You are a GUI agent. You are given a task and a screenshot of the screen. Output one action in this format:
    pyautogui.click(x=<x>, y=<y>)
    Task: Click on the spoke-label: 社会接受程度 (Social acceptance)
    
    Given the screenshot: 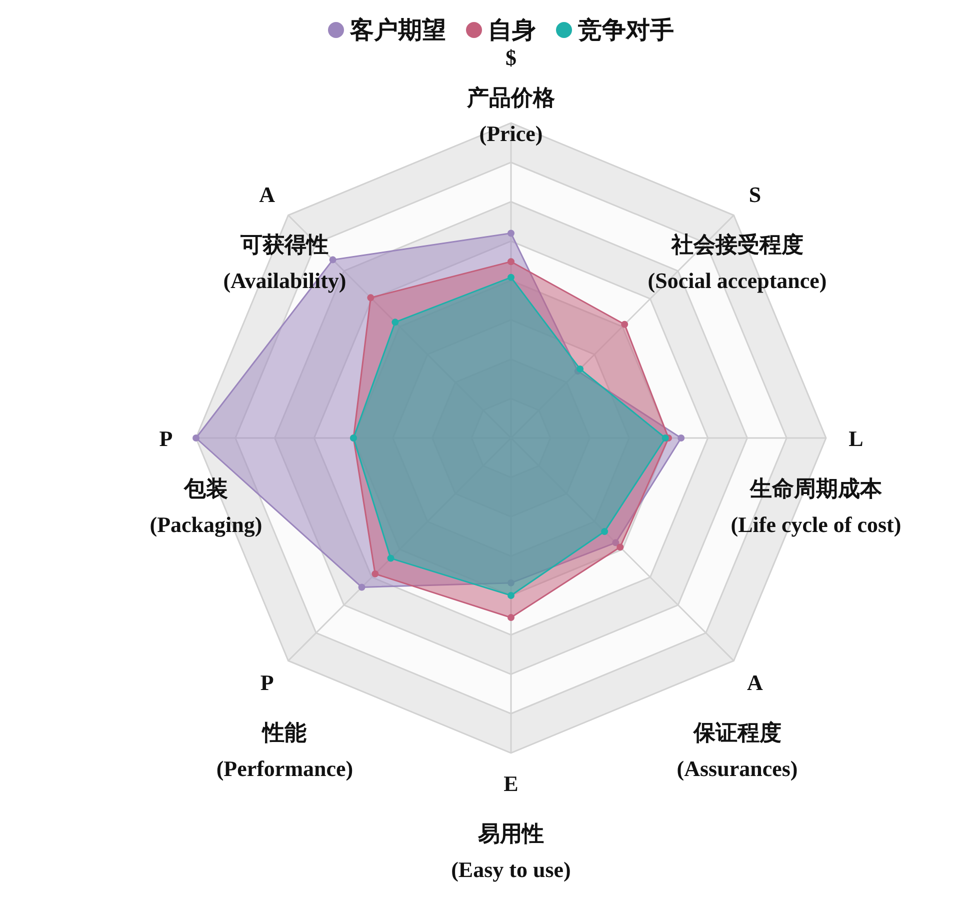 What is the action you would take?
    pyautogui.click(x=737, y=263)
    